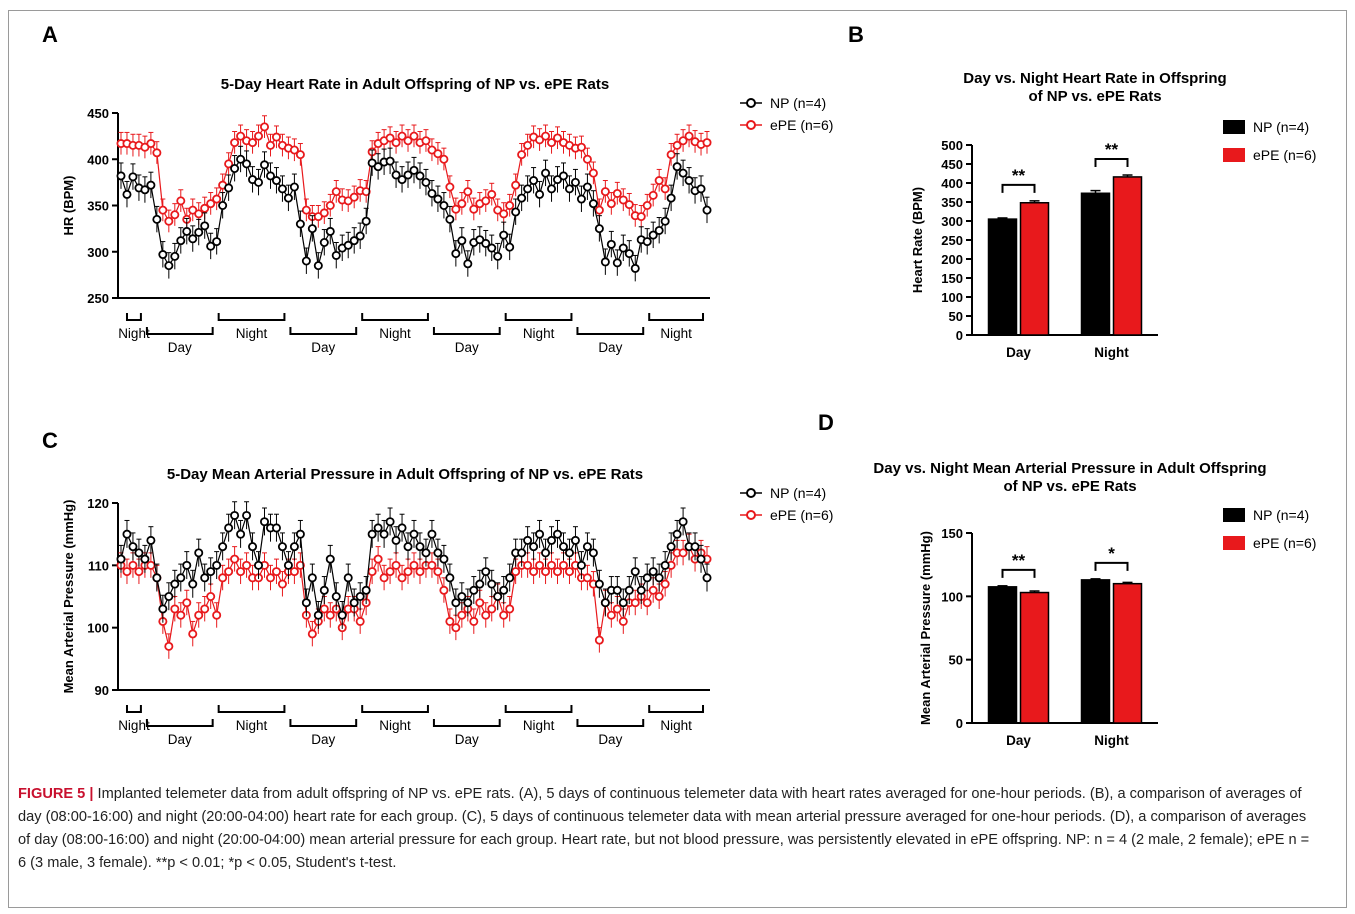 This screenshot has width=1355, height=914. I want to click on panel-label-d: D, so click(826, 422).